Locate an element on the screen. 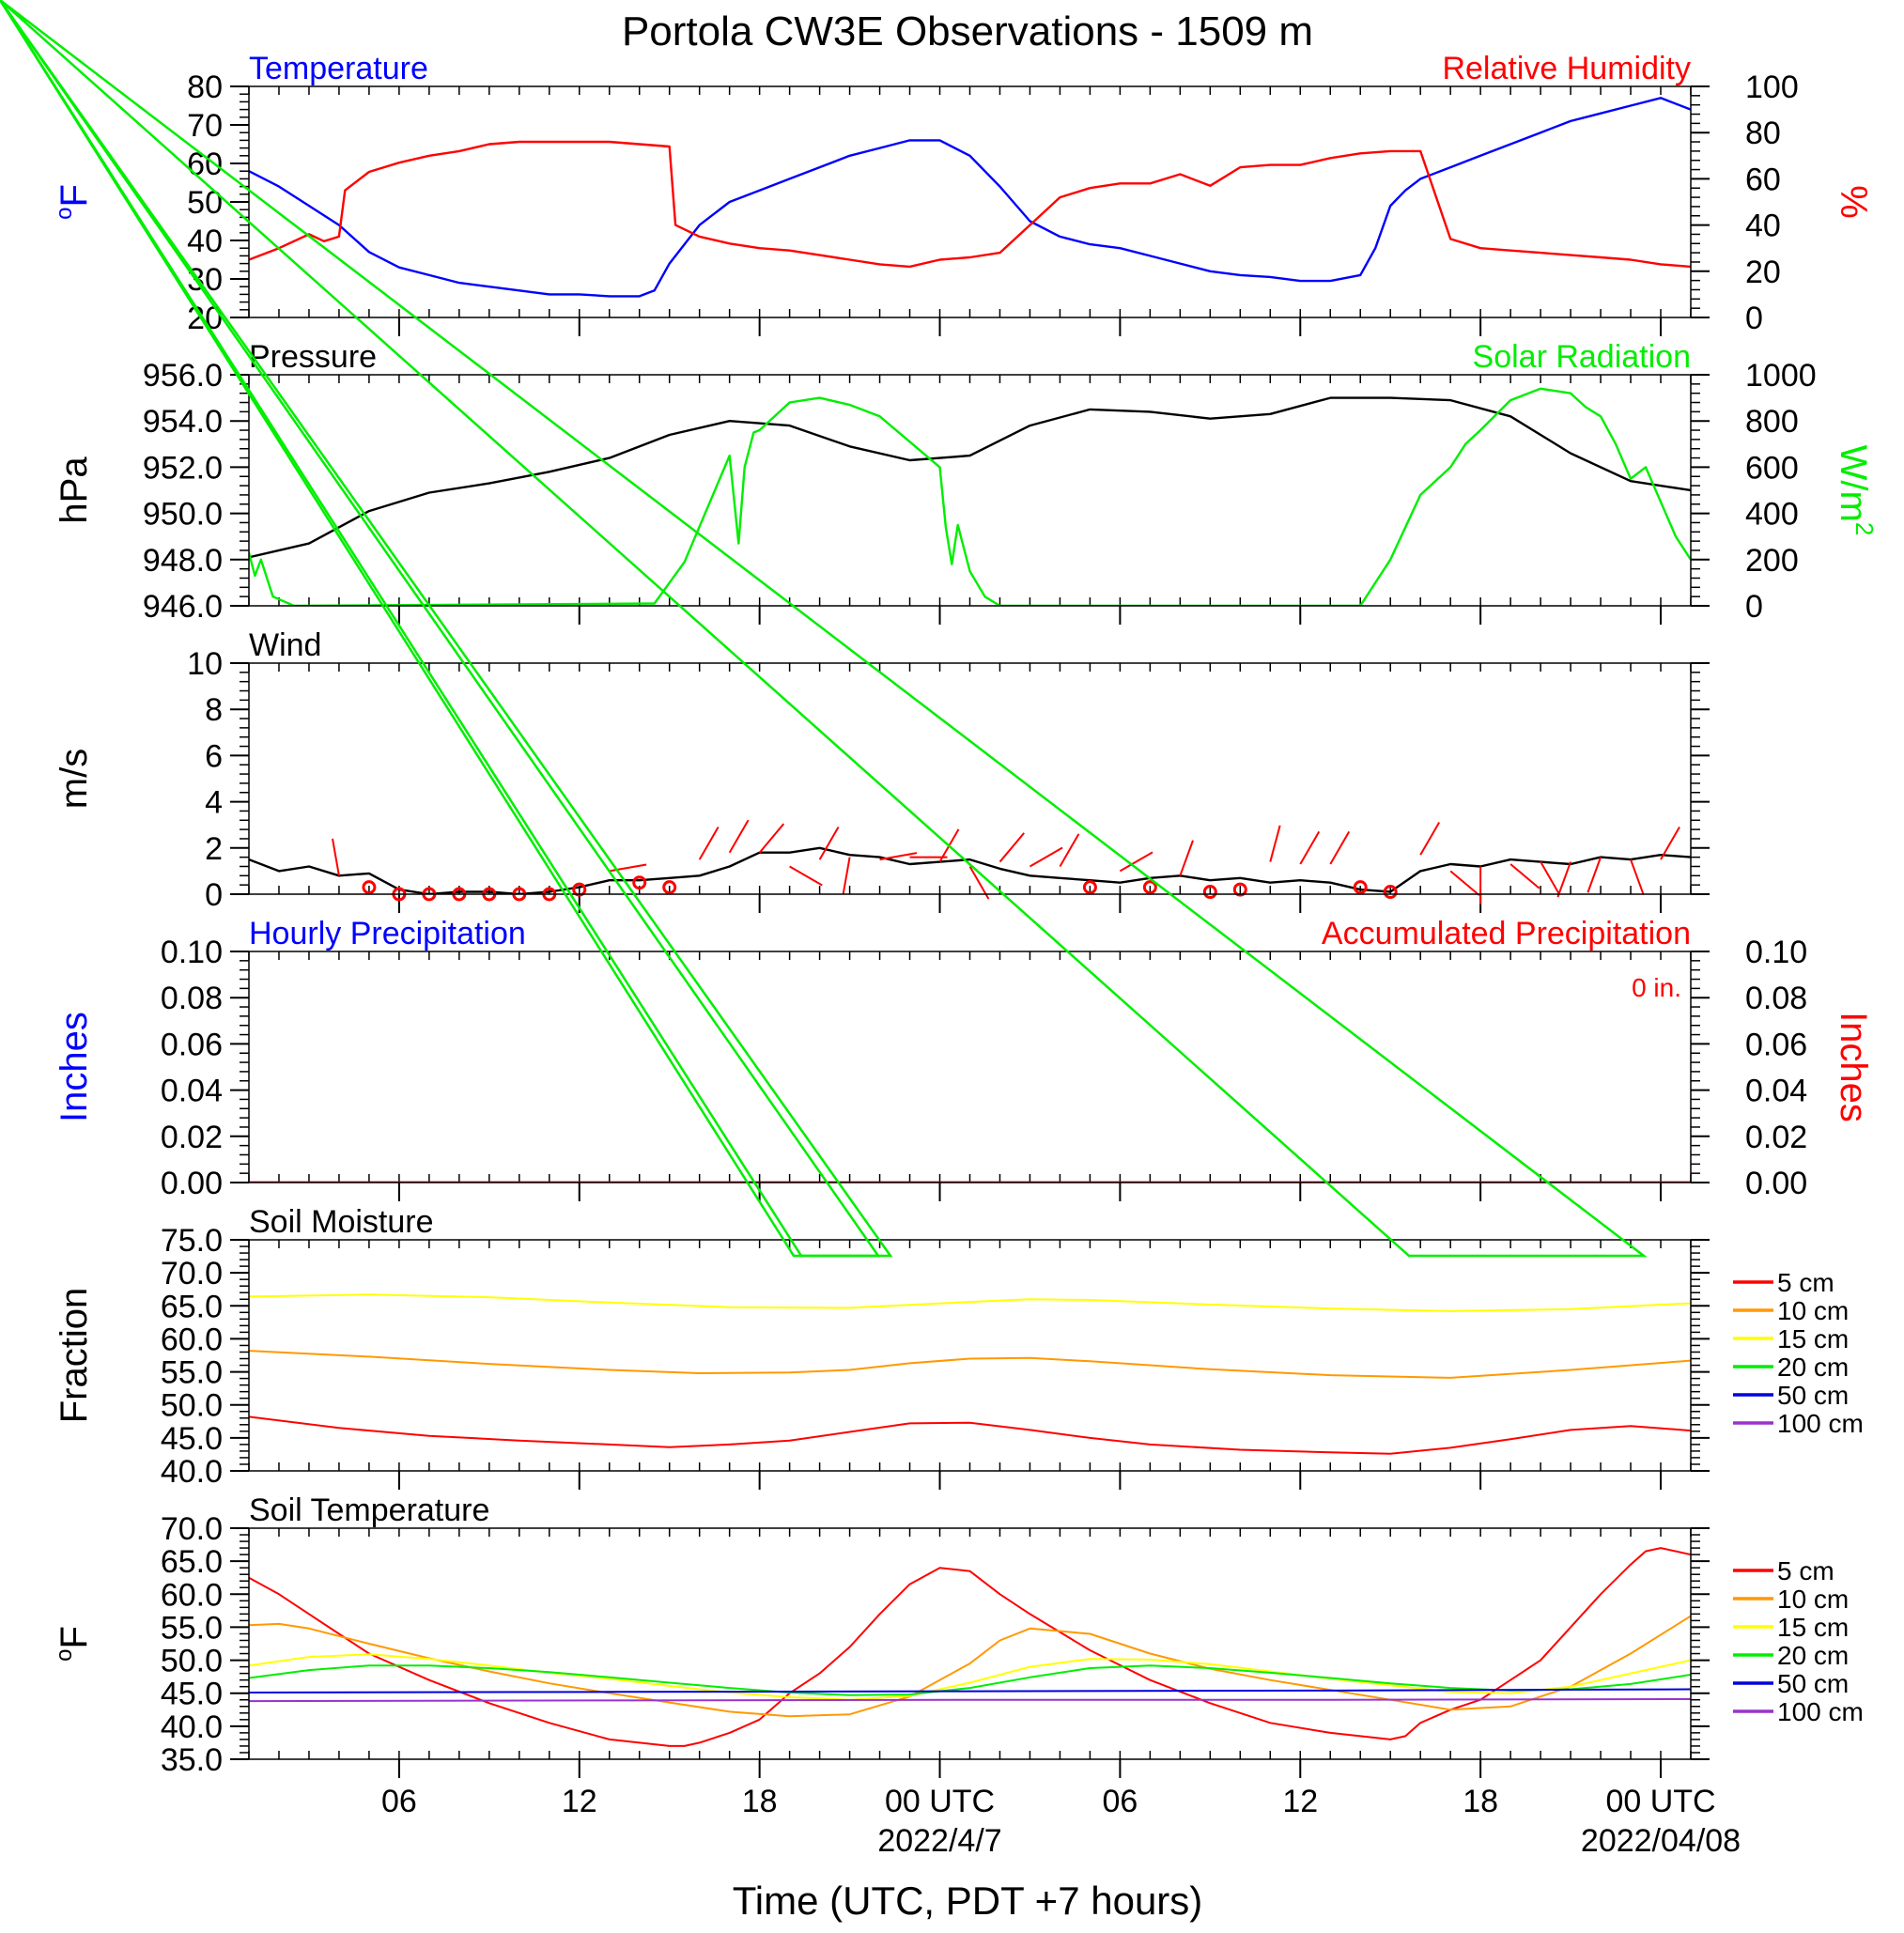 The image size is (1904, 1933). x-axis-label: Time (UTC, PDT +7 hours) is located at coordinates (968, 1901).